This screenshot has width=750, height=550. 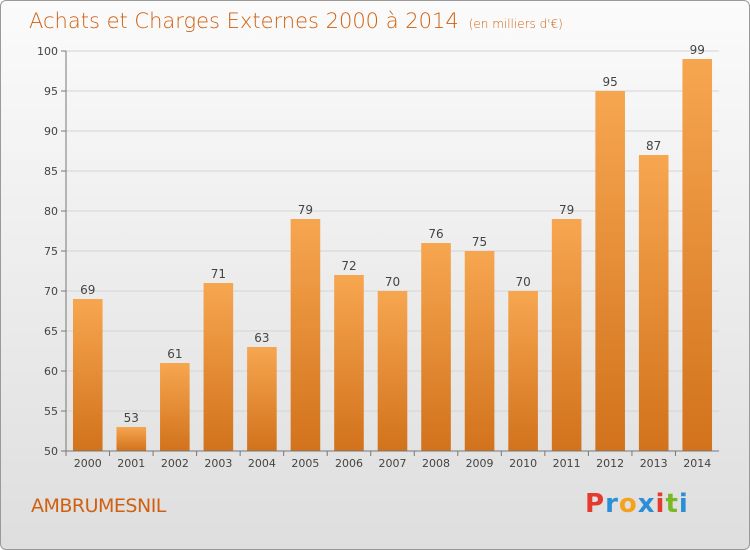 What do you see at coordinates (393, 463) in the screenshot?
I see `x-tick-label: 2007` at bounding box center [393, 463].